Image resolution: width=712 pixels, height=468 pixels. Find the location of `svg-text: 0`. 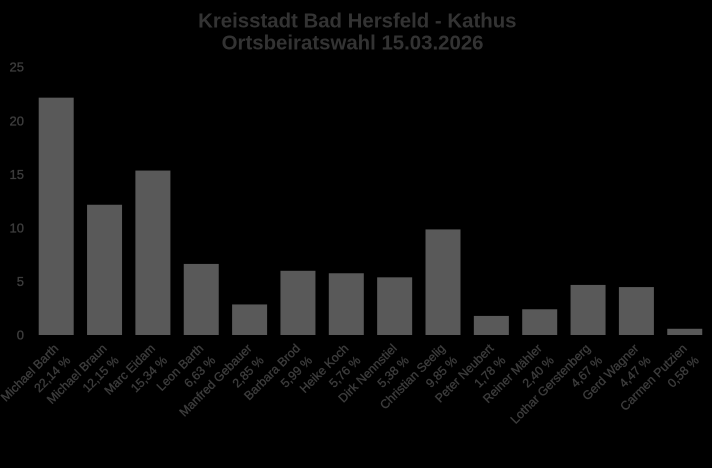

svg-text: 0 is located at coordinates (20, 335).